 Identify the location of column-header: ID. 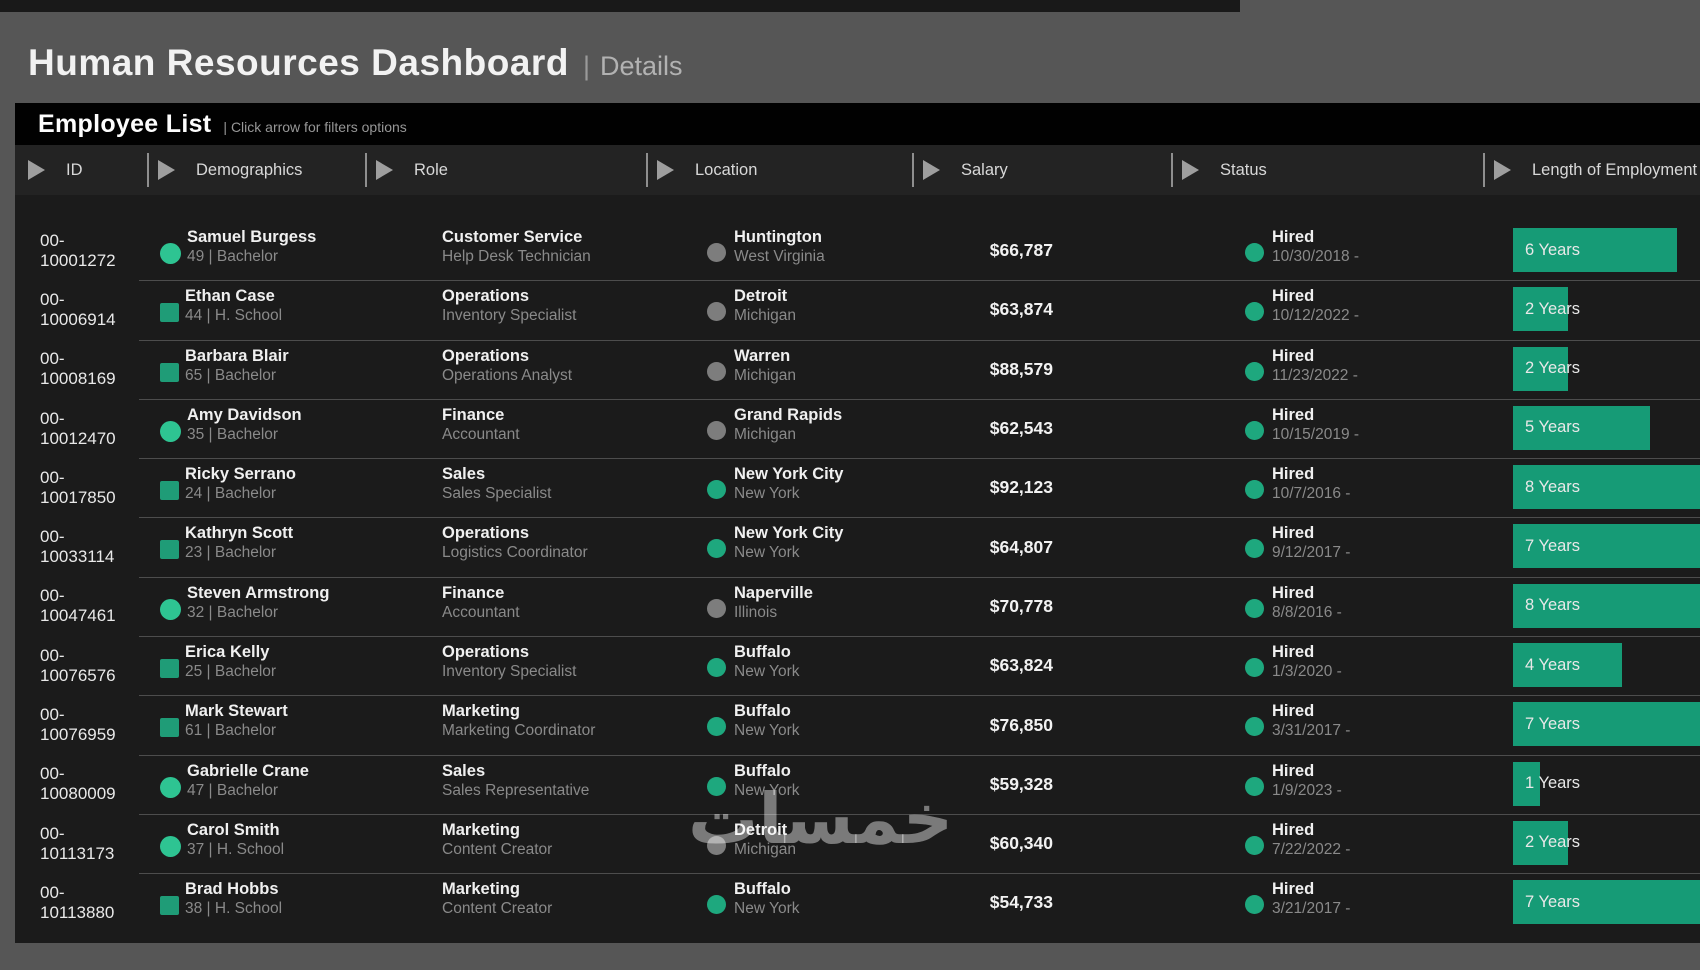
(76, 170).